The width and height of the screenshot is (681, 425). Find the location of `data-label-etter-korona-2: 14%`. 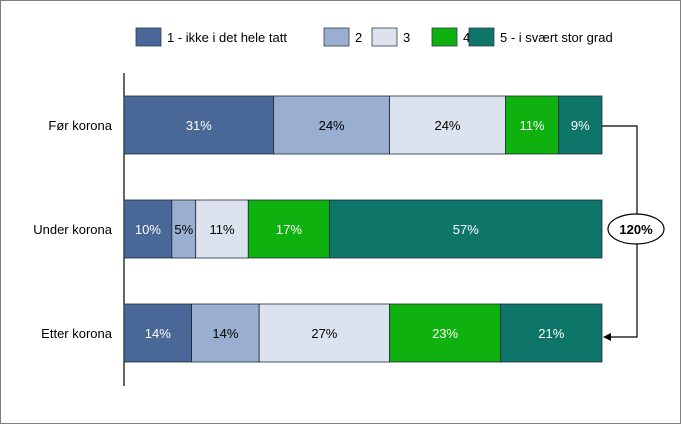

data-label-etter-korona-2: 14% is located at coordinates (225, 333).